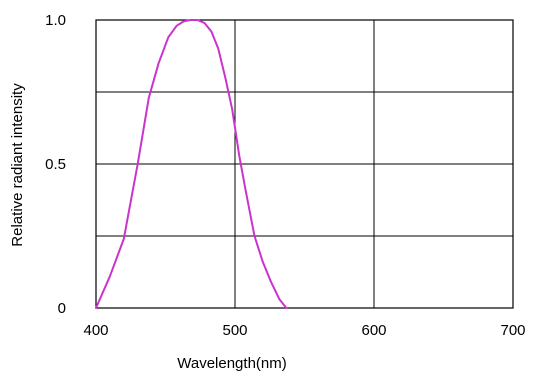  What do you see at coordinates (304, 330) in the screenshot?
I see `x-tick-labels: 400 500 600 700` at bounding box center [304, 330].